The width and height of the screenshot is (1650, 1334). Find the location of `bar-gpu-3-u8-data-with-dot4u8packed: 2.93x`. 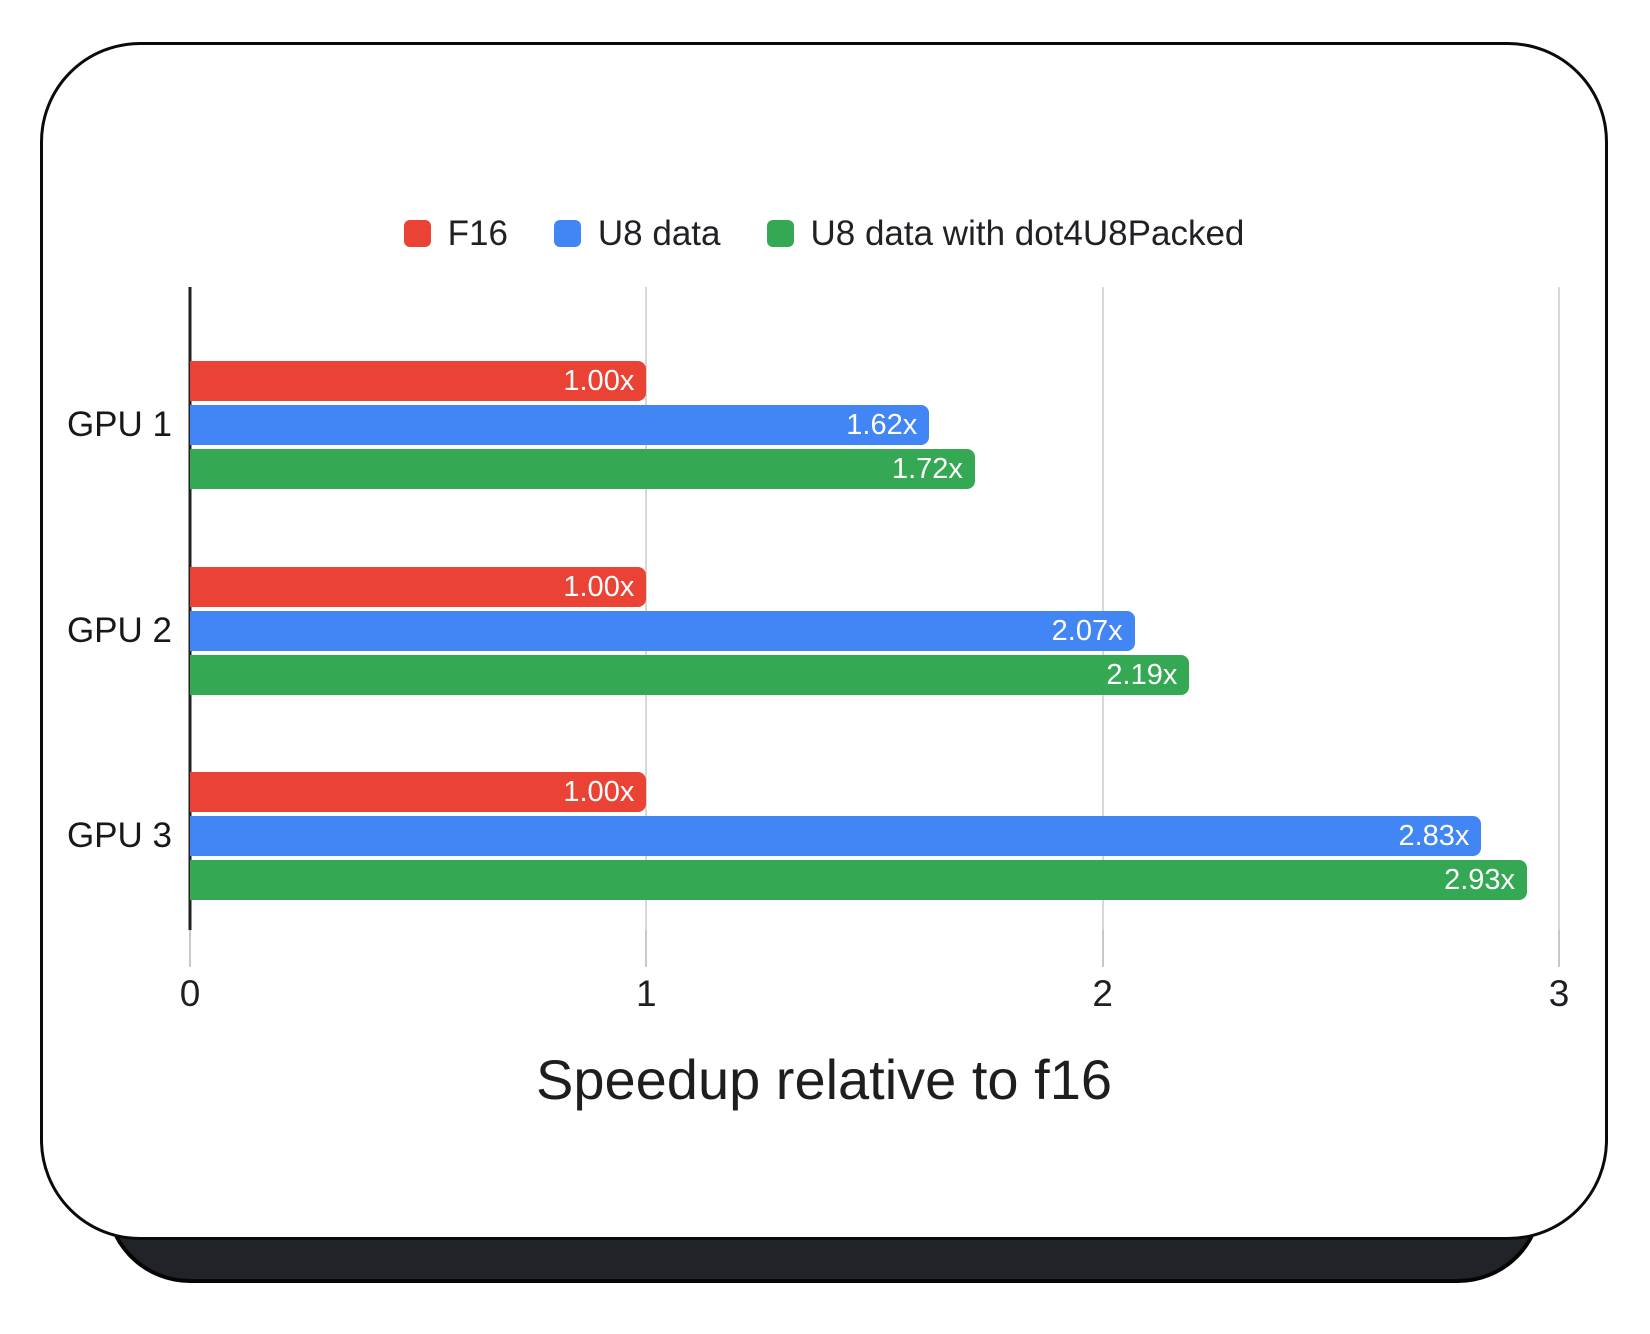

bar-gpu-3-u8-data-with-dot4u8packed: 2.93x is located at coordinates (859, 880).